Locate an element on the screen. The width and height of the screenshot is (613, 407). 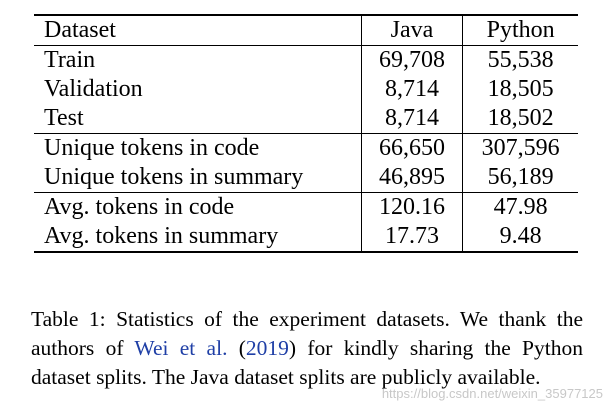
citation-link-authors: Wei et al. is located at coordinates (181, 347).